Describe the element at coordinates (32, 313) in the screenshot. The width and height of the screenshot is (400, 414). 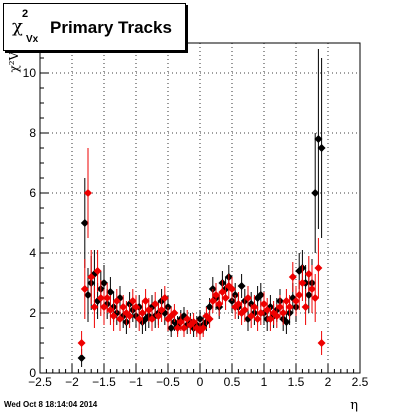
I see `y-tick-label: 2` at that location.